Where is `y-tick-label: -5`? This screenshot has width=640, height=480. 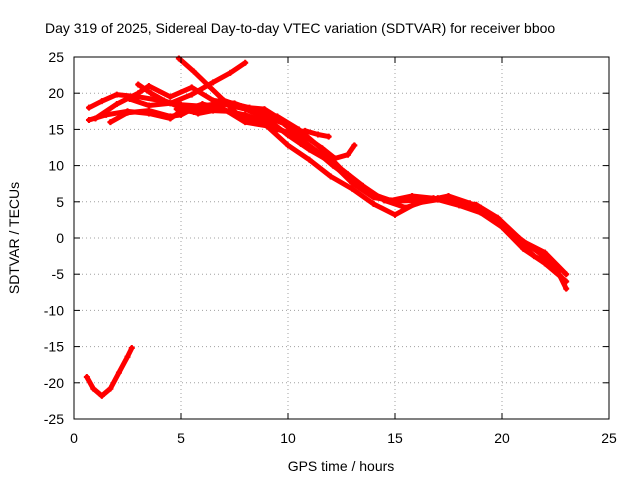
y-tick-label: -5 is located at coordinates (58, 274).